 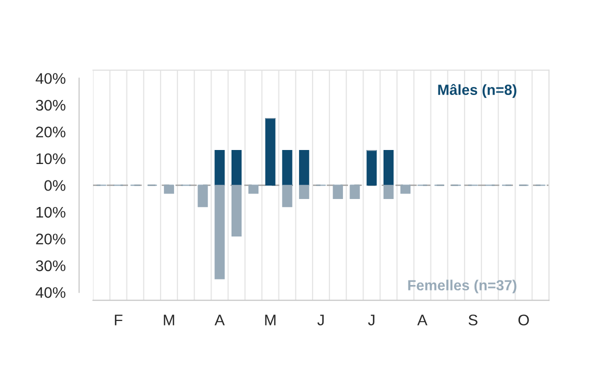 I want to click on text: Femelles (n=37), so click(x=462, y=287).